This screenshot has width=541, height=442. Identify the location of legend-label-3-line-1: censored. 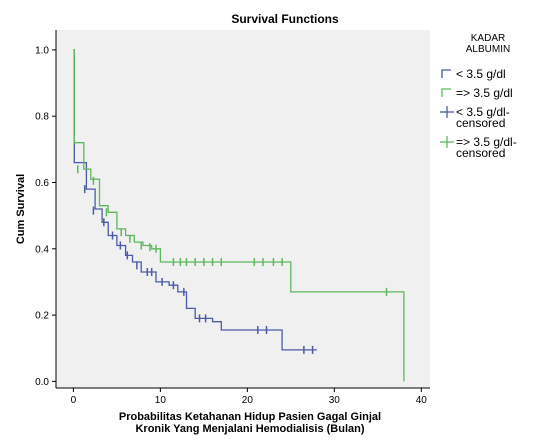
(480, 153).